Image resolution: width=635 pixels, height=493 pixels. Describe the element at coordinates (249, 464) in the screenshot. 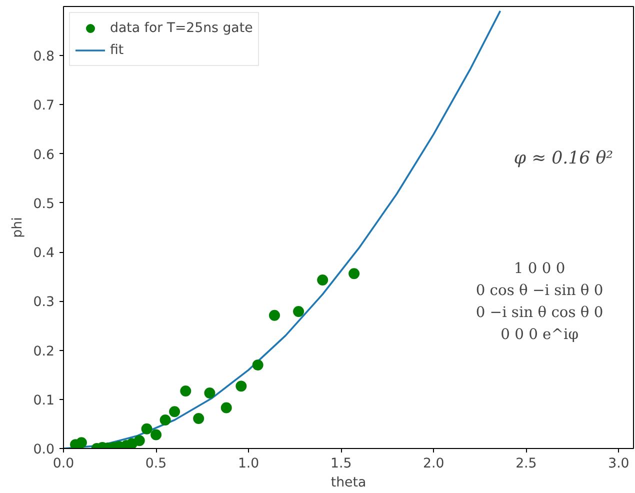

I see `x-tick-label: 1.0` at that location.